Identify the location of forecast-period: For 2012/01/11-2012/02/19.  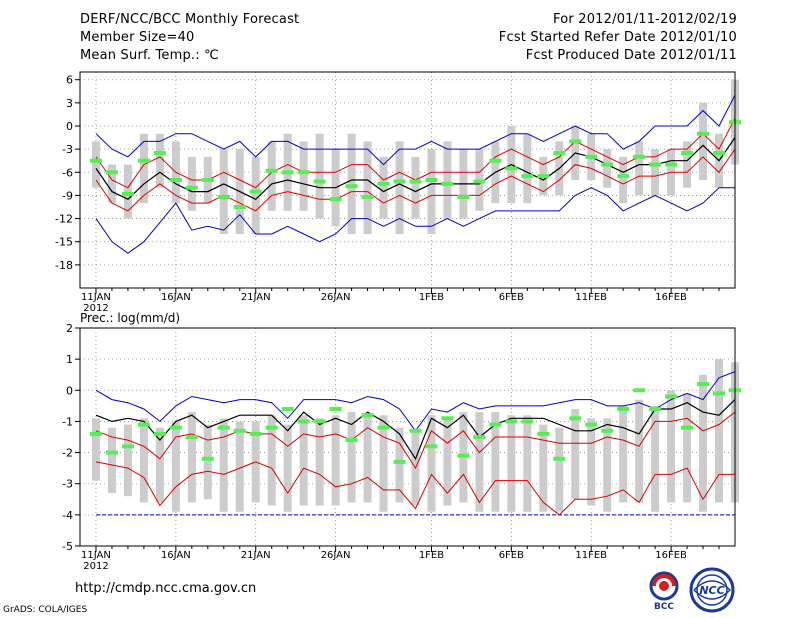
(645, 19).